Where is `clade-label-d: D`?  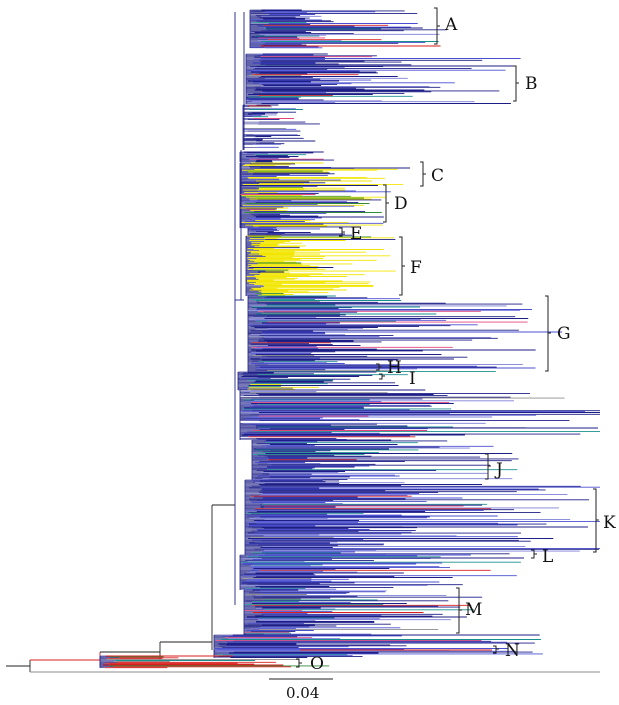 clade-label-d: D is located at coordinates (401, 204).